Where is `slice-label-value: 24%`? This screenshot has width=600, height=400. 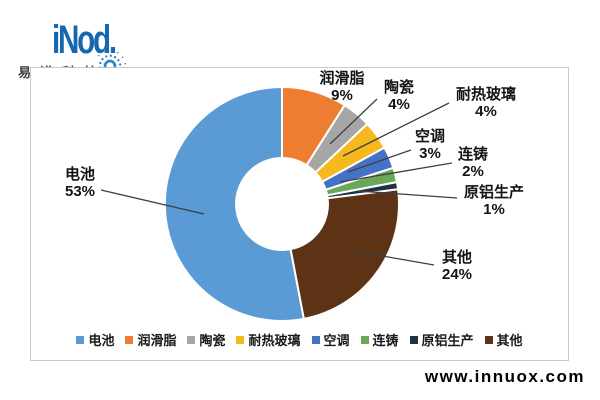 slice-label-value: 24% is located at coordinates (457, 274).